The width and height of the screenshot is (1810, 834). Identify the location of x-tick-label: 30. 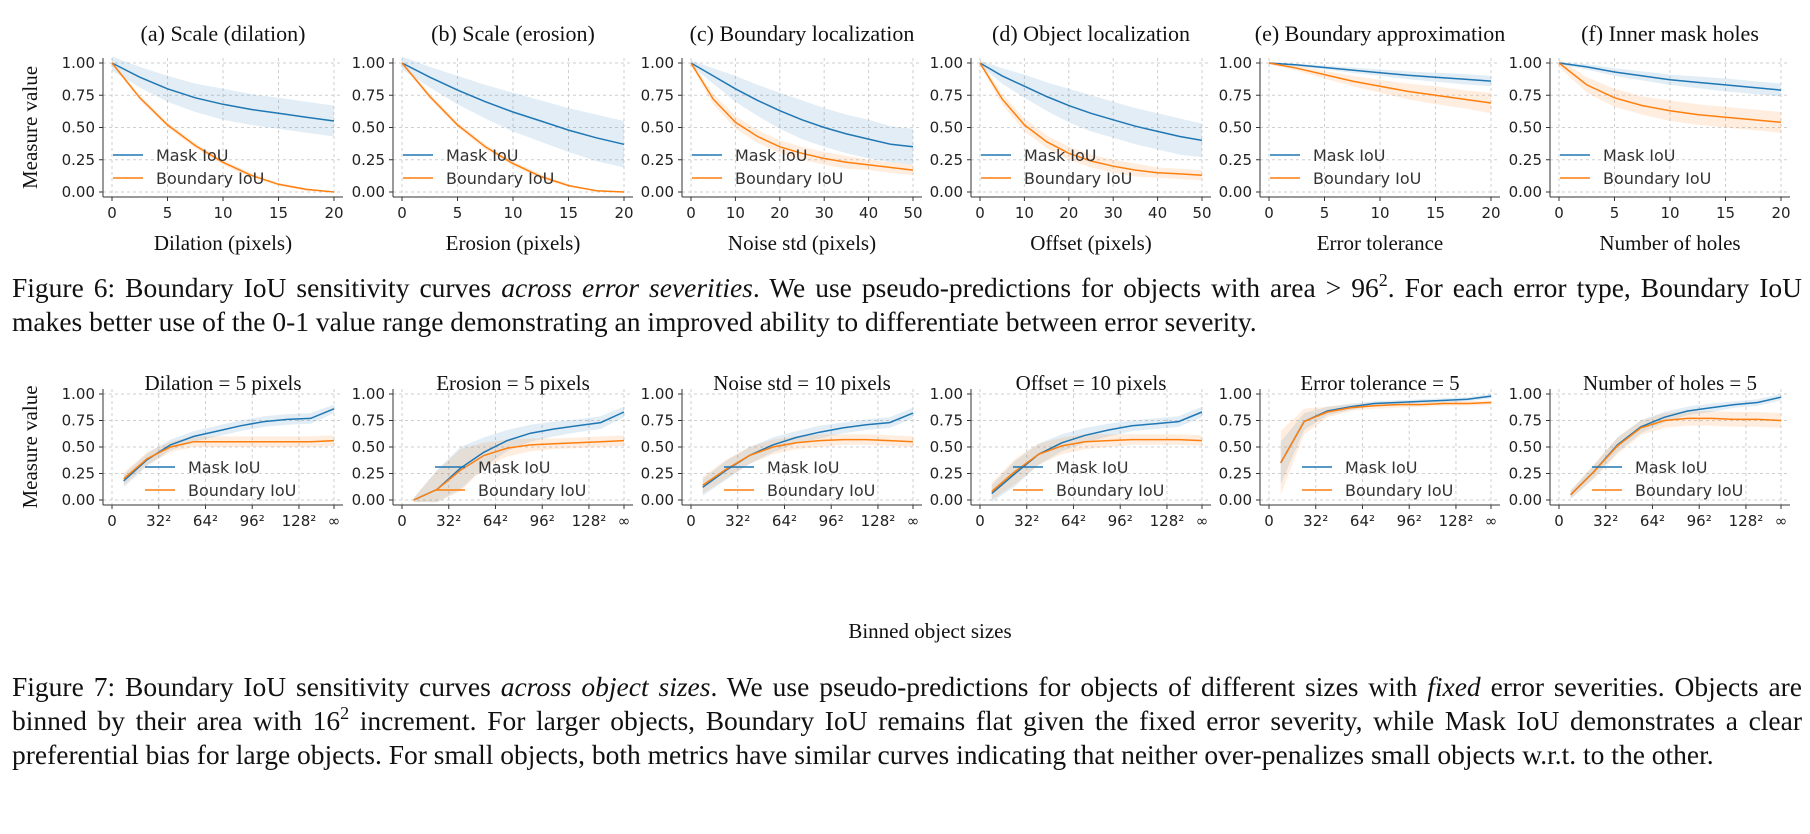
(1113, 213).